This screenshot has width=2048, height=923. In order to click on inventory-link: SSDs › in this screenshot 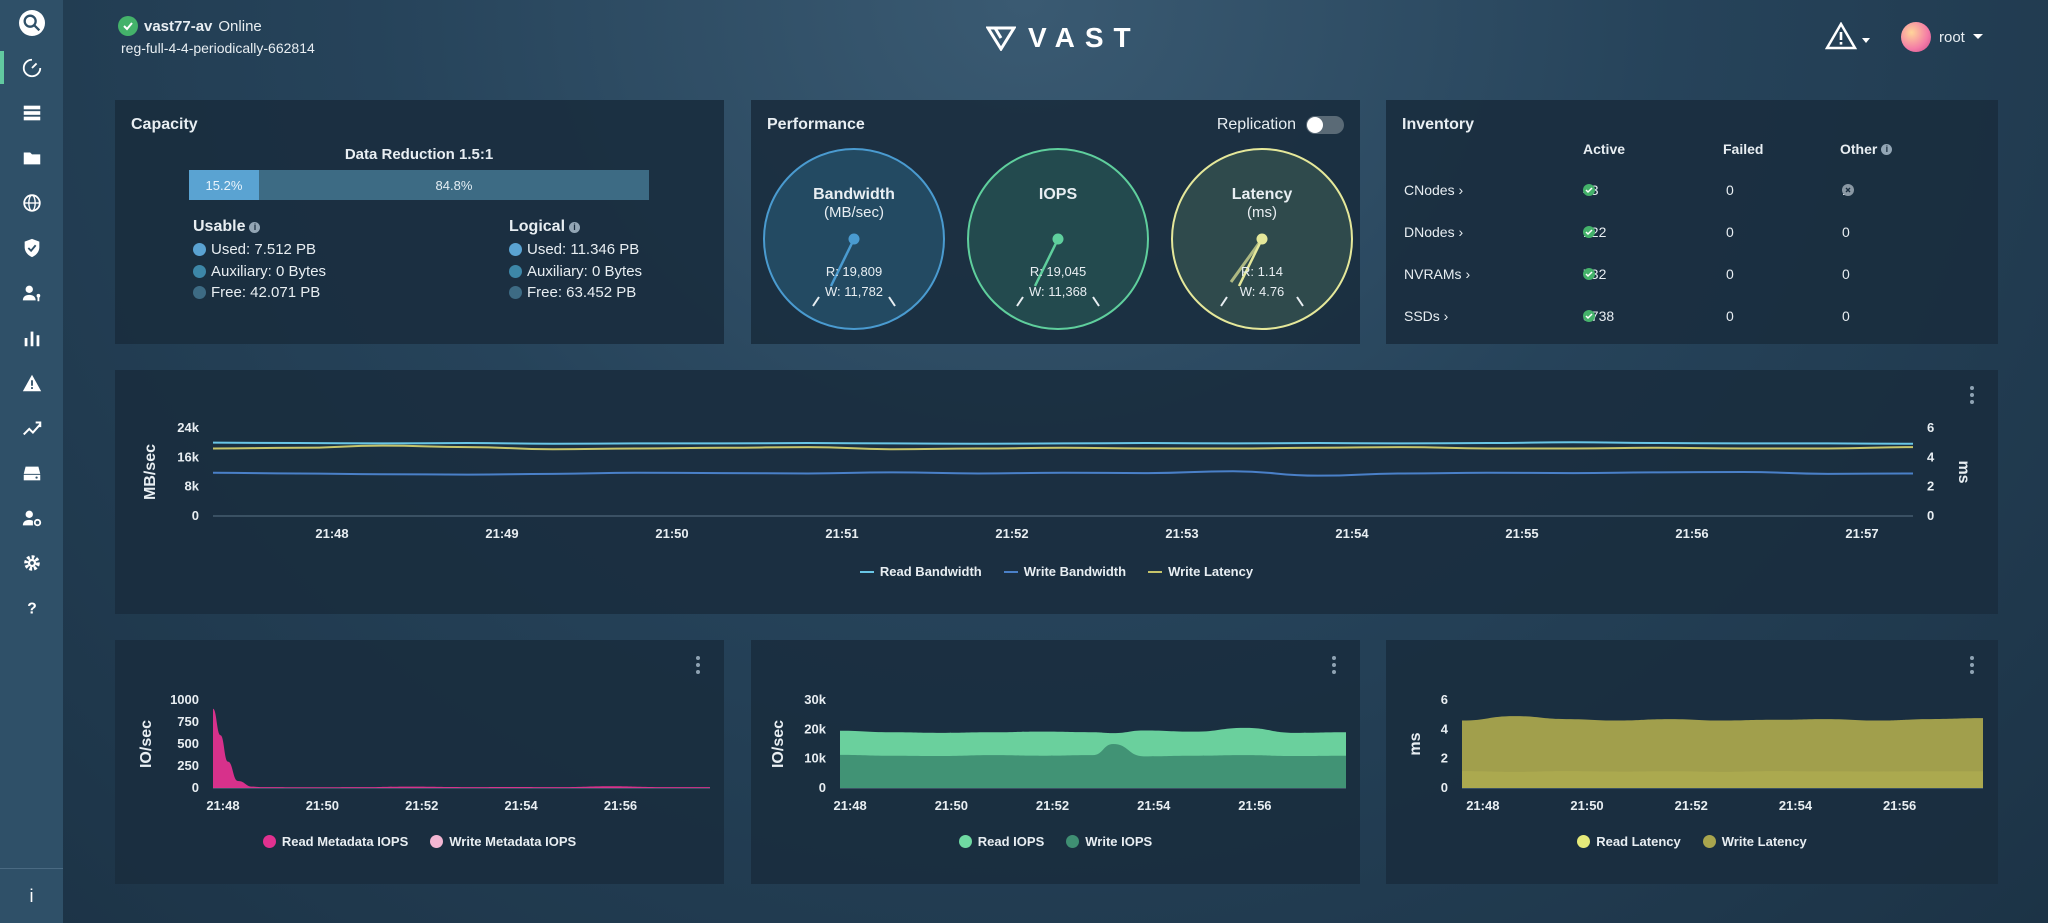, I will do `click(1426, 316)`.